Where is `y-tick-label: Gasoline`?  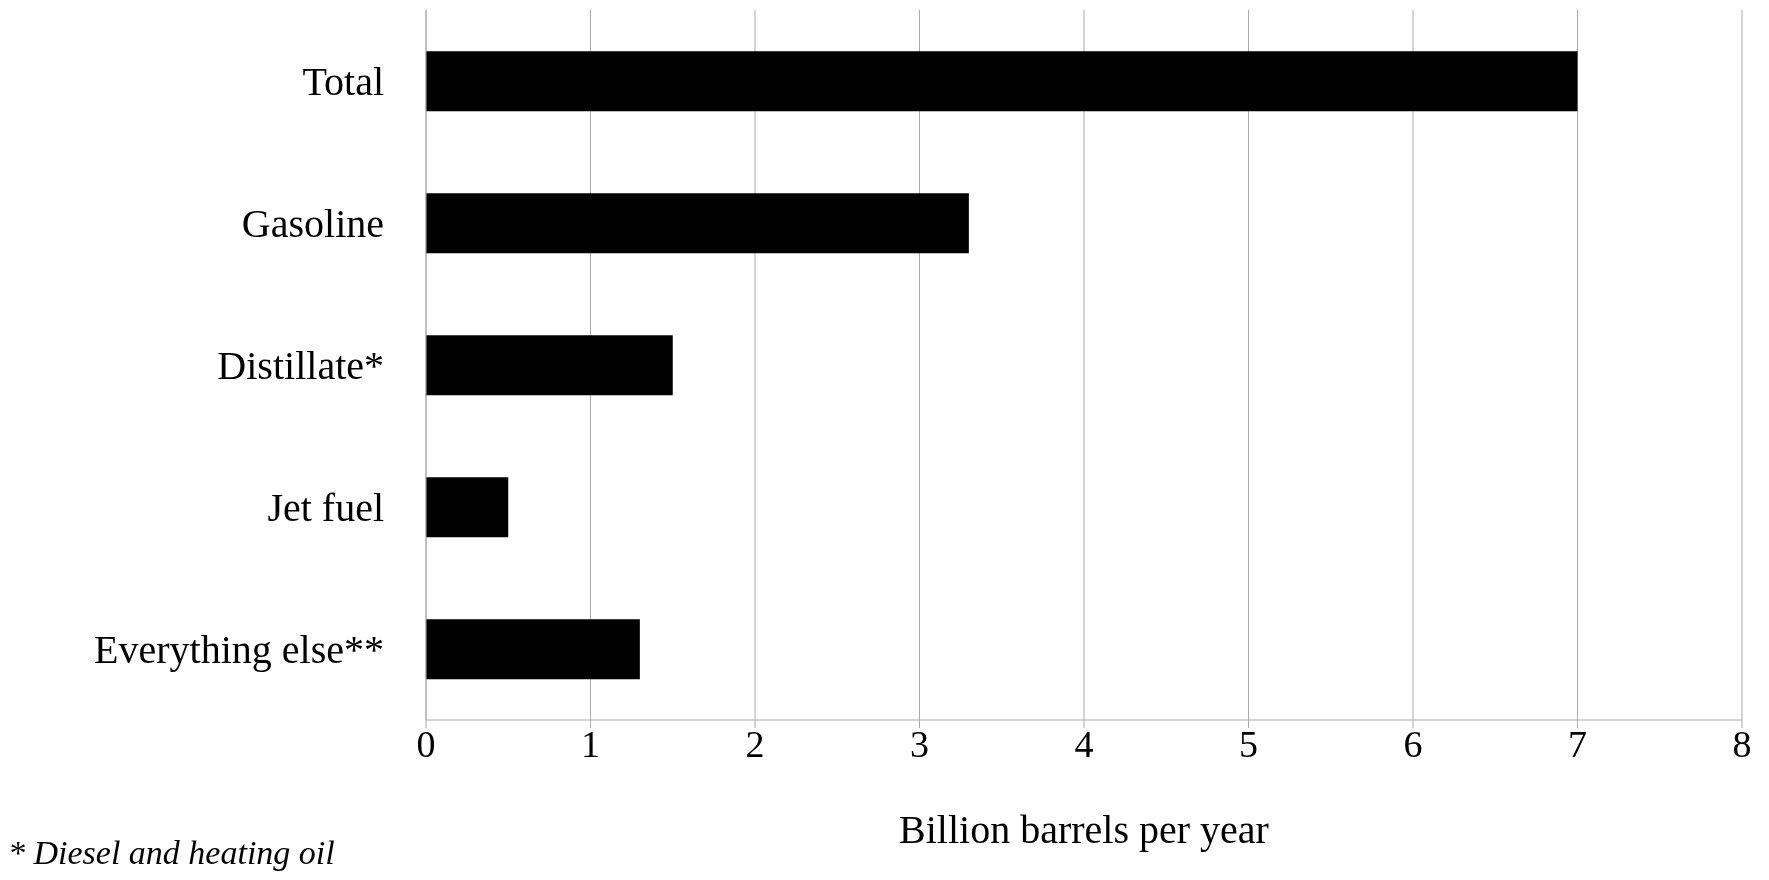 y-tick-label: Gasoline is located at coordinates (312, 224).